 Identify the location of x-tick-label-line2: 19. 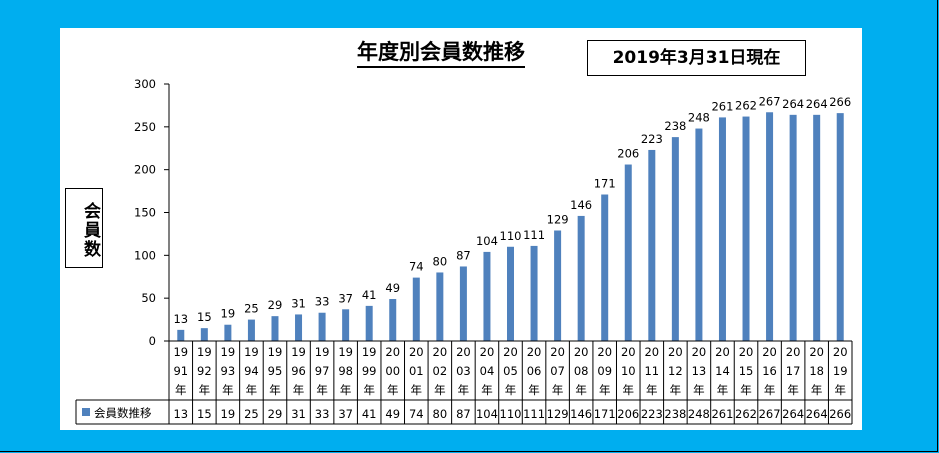
(840, 371).